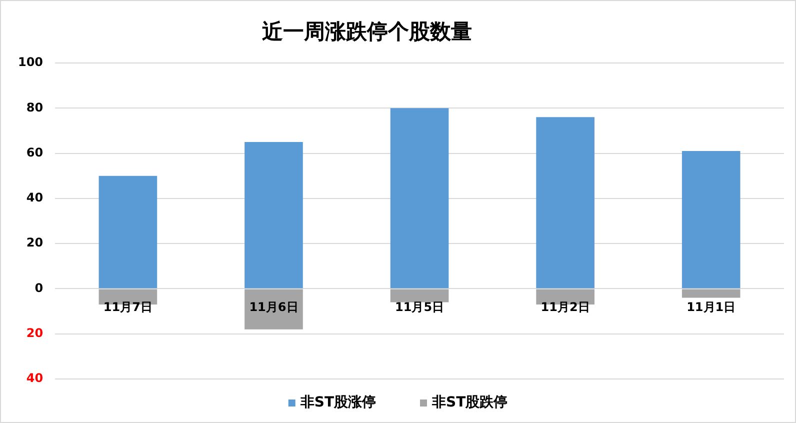  Describe the element at coordinates (39, 287) in the screenshot. I see `y-tick-label: 0` at that location.